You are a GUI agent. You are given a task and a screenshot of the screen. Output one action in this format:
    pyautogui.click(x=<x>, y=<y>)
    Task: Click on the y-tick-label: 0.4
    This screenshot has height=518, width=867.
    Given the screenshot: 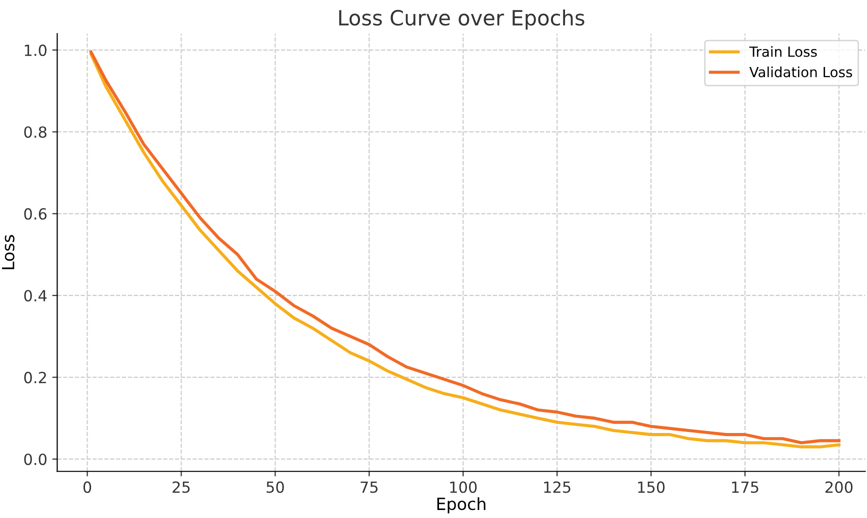 What is the action you would take?
    pyautogui.click(x=35, y=296)
    